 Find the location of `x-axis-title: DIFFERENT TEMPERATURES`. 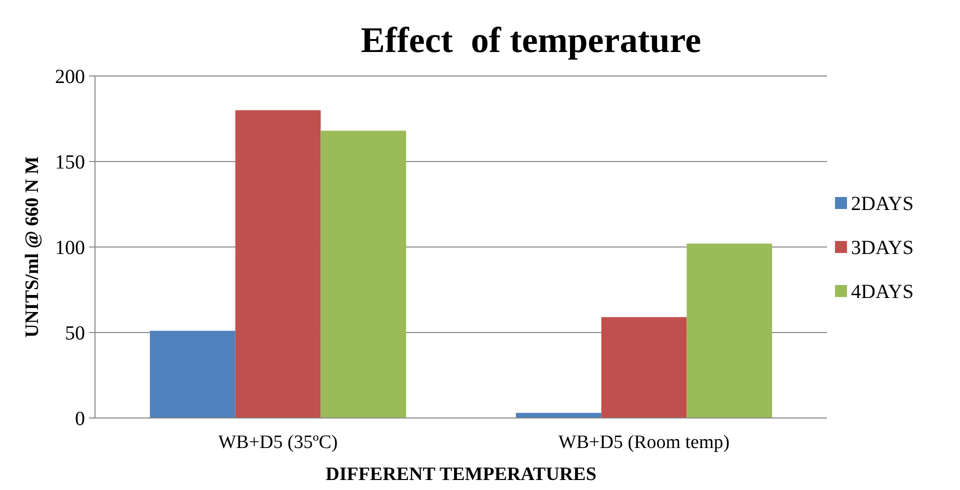

x-axis-title: DIFFERENT TEMPERATURES is located at coordinates (461, 474).